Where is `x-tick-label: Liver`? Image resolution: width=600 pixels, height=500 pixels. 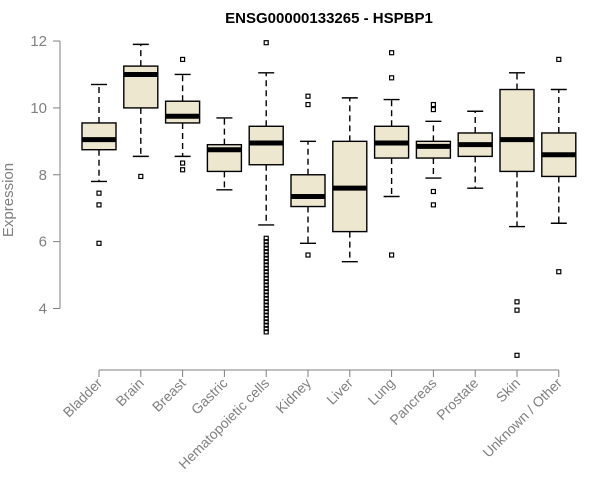 x-tick-label: Liver is located at coordinates (339, 391).